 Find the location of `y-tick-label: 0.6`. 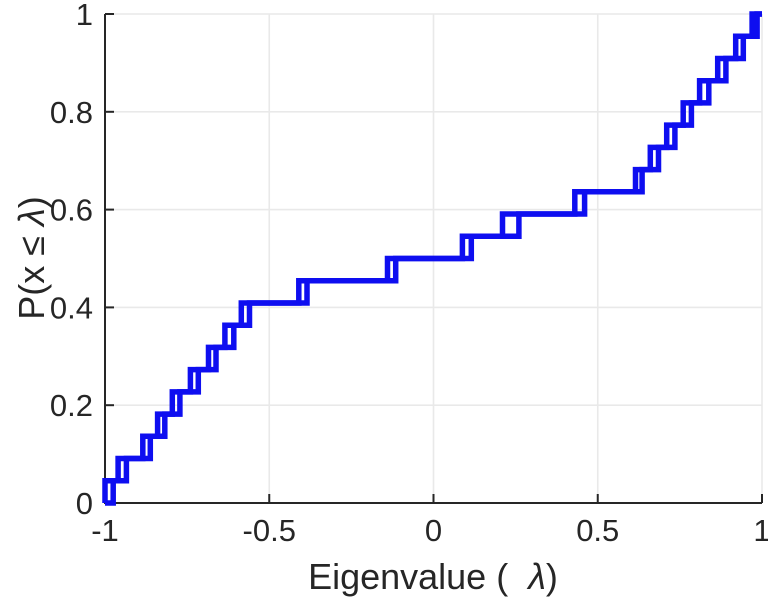

y-tick-label: 0.6 is located at coordinates (71, 210).